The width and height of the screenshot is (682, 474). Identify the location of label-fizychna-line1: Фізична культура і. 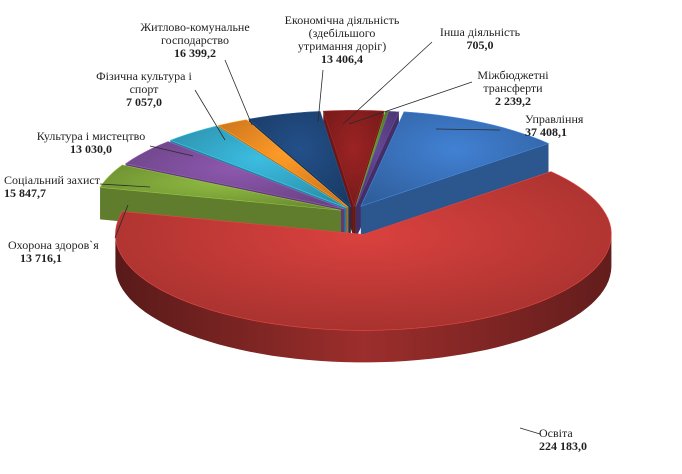
(144, 76).